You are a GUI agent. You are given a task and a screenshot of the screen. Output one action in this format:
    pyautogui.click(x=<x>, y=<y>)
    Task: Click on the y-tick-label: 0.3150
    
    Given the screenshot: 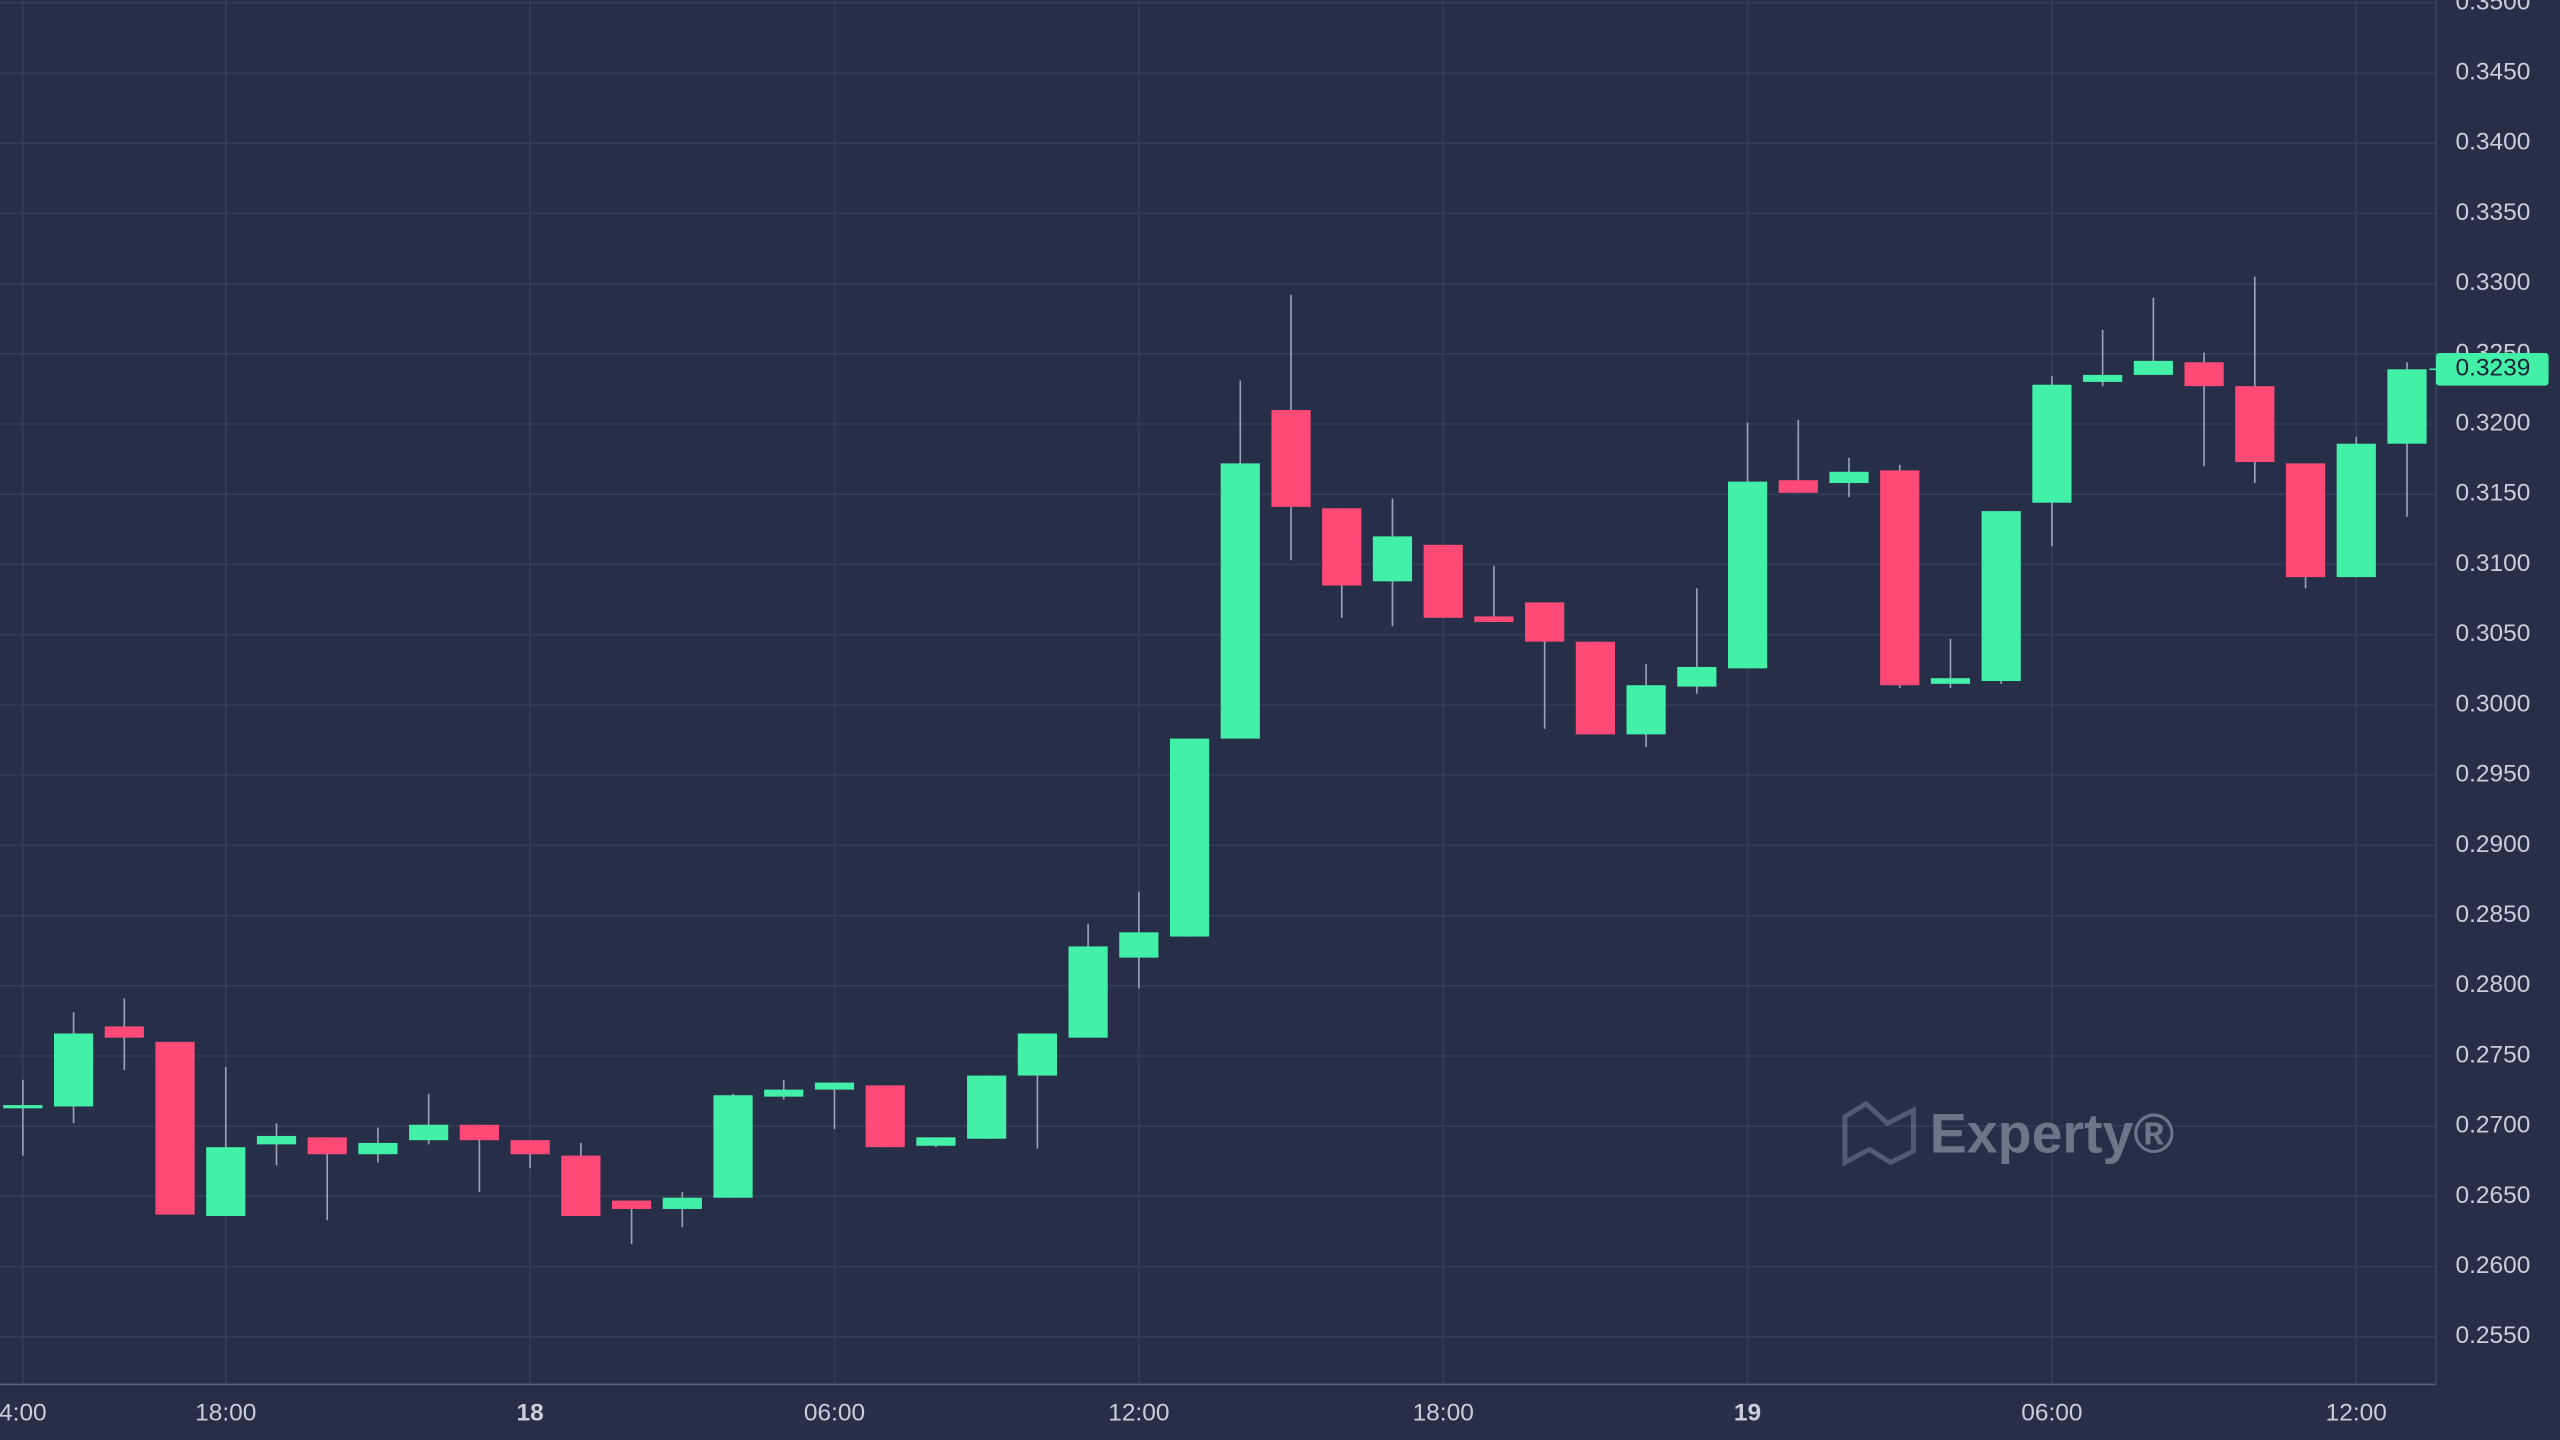 What is the action you would take?
    pyautogui.click(x=2493, y=493)
    